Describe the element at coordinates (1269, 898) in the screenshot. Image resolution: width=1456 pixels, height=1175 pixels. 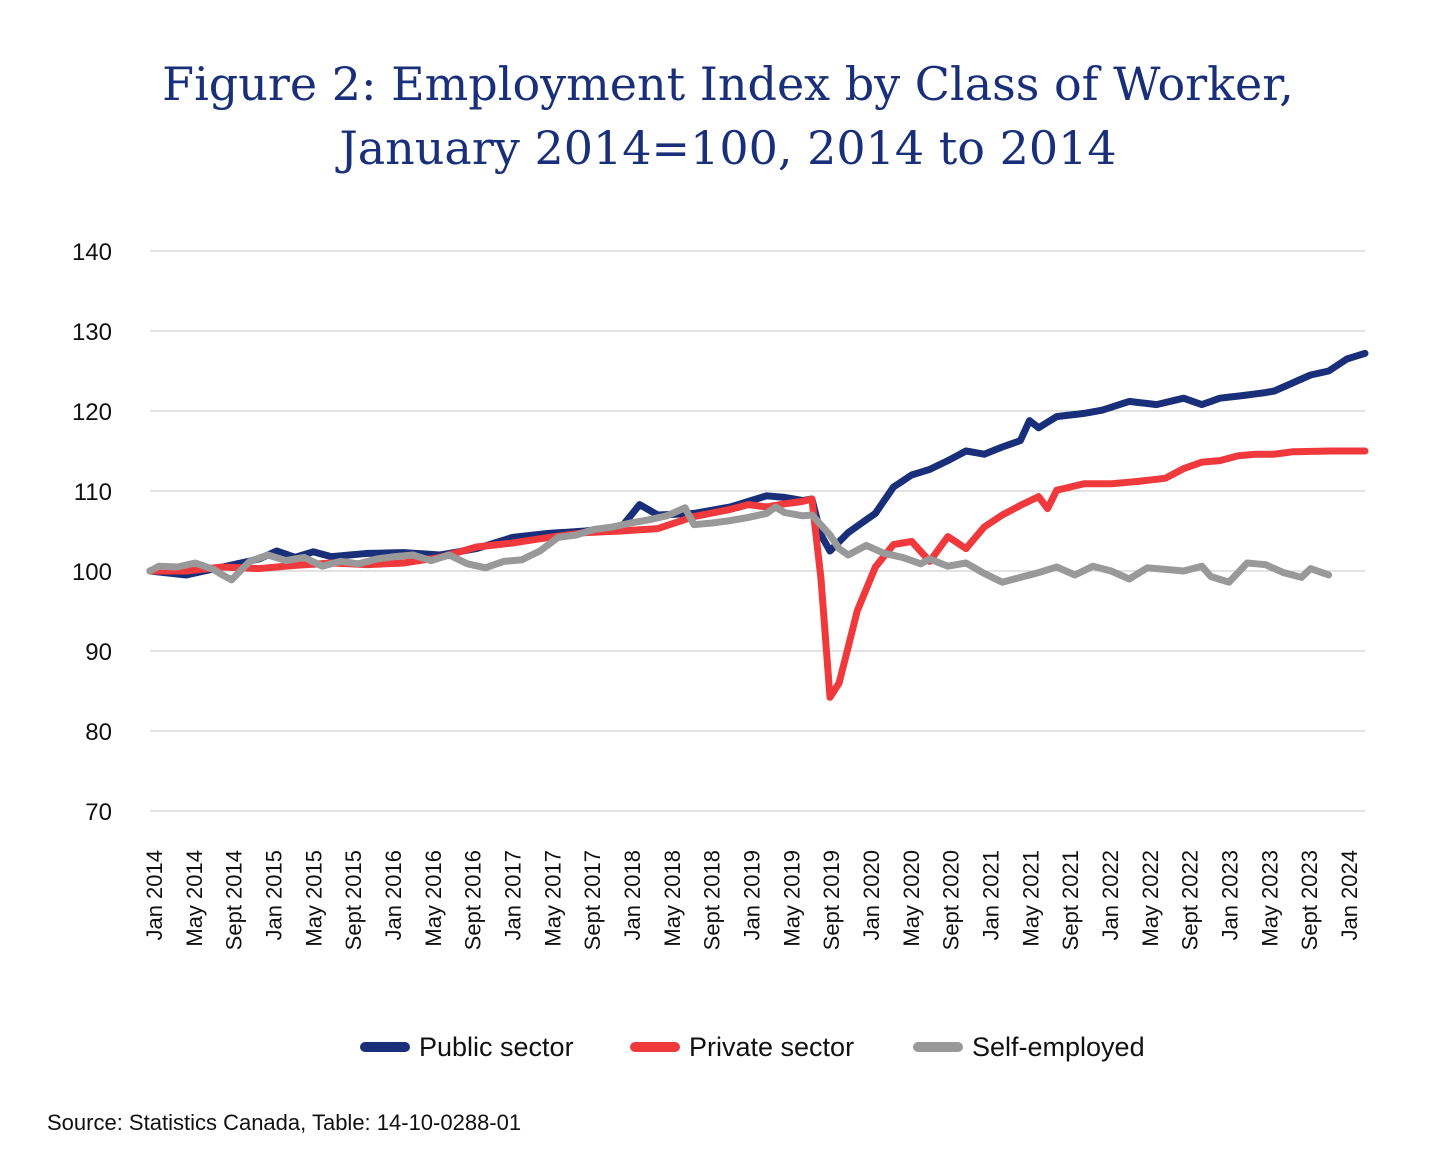
I see `x-tick-label: May 2023` at that location.